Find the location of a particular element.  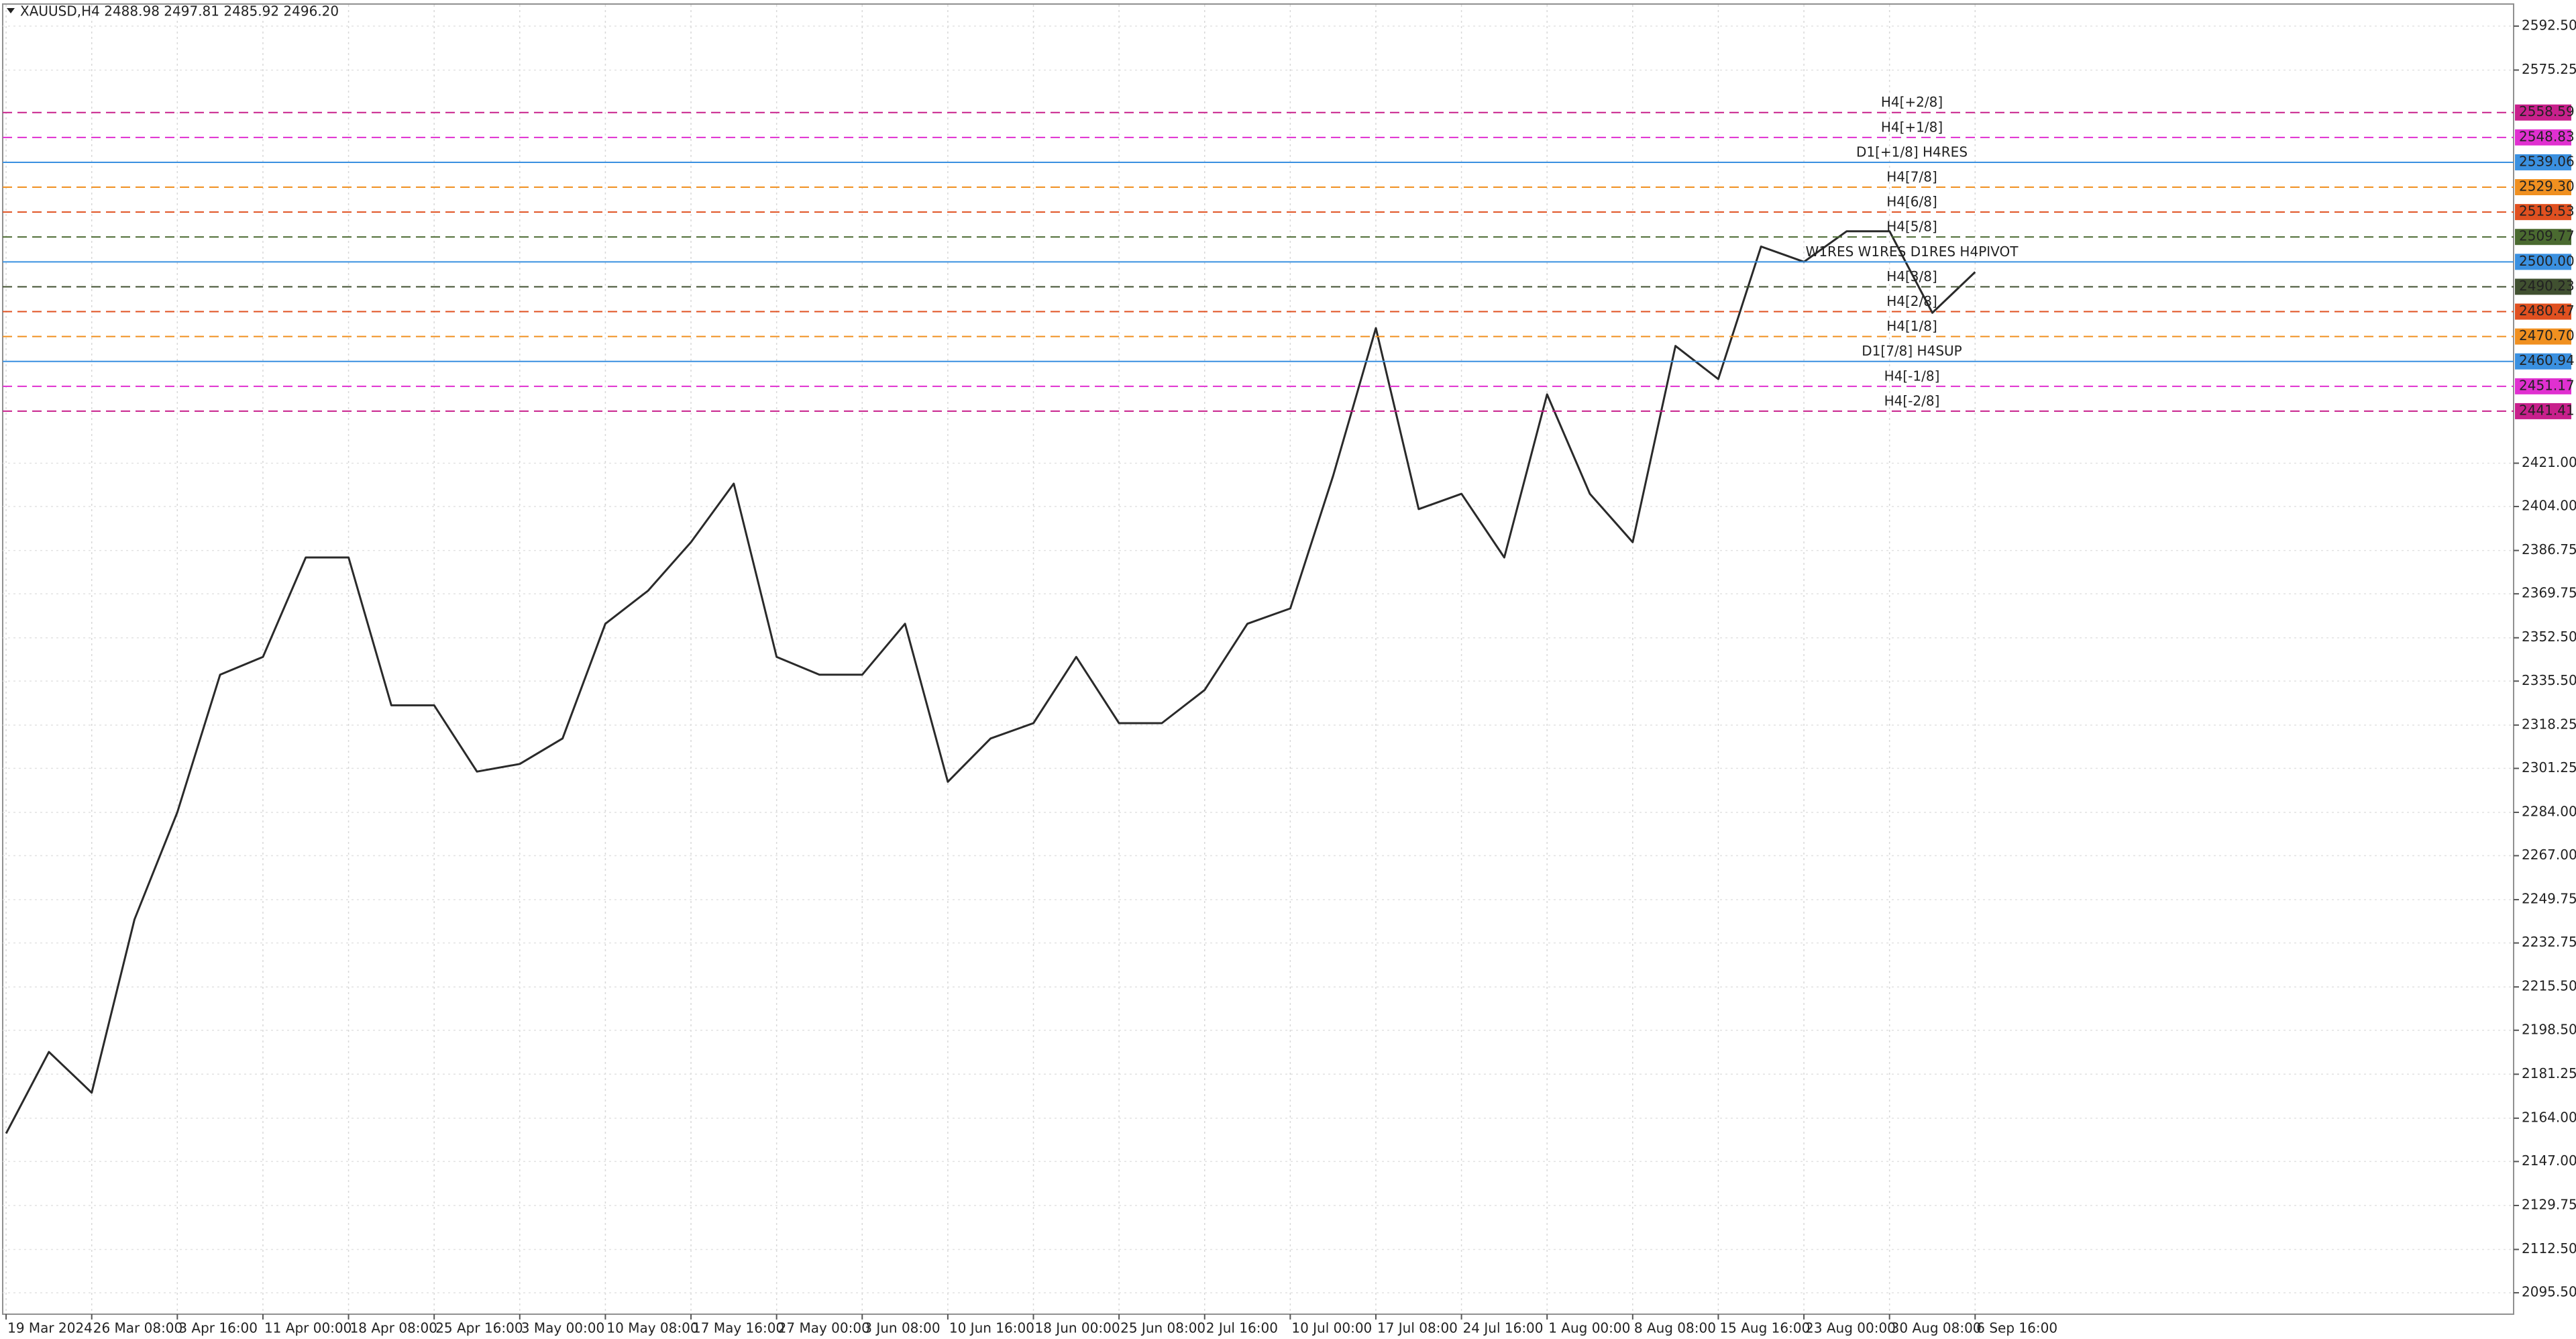

level-label: H4[3/8] is located at coordinates (1911, 276).